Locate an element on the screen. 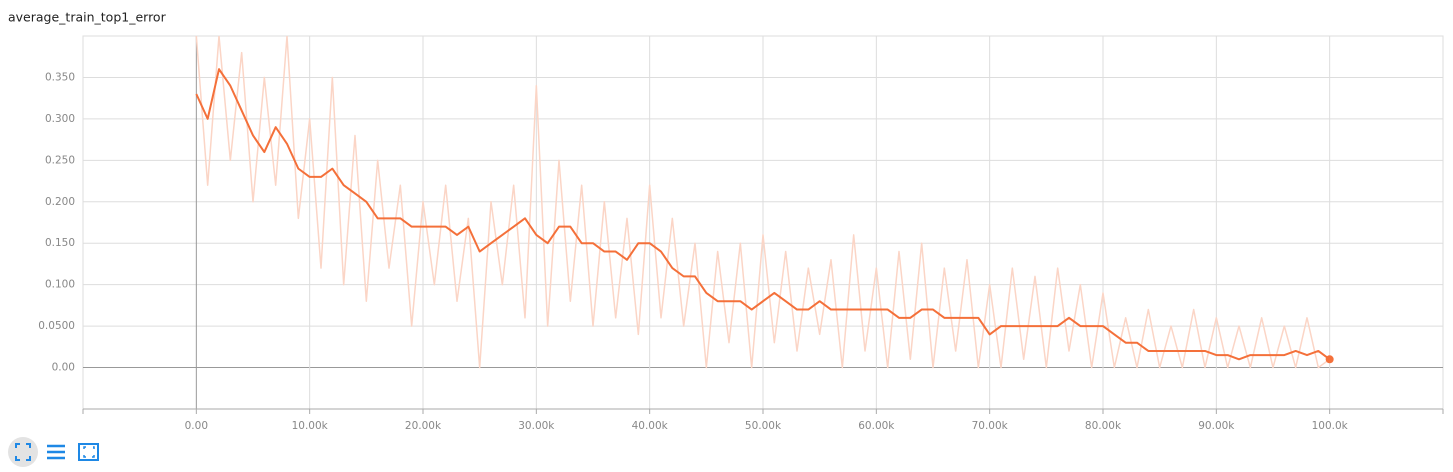 The width and height of the screenshot is (1453, 472). x-tick-label: 60.00k is located at coordinates (876, 426).